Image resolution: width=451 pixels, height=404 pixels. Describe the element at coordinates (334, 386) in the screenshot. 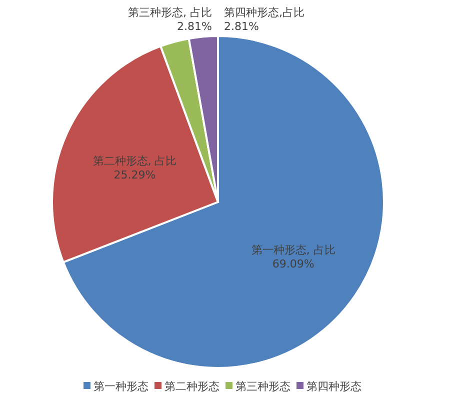

I see `legend-label: 第四种形态` at that location.